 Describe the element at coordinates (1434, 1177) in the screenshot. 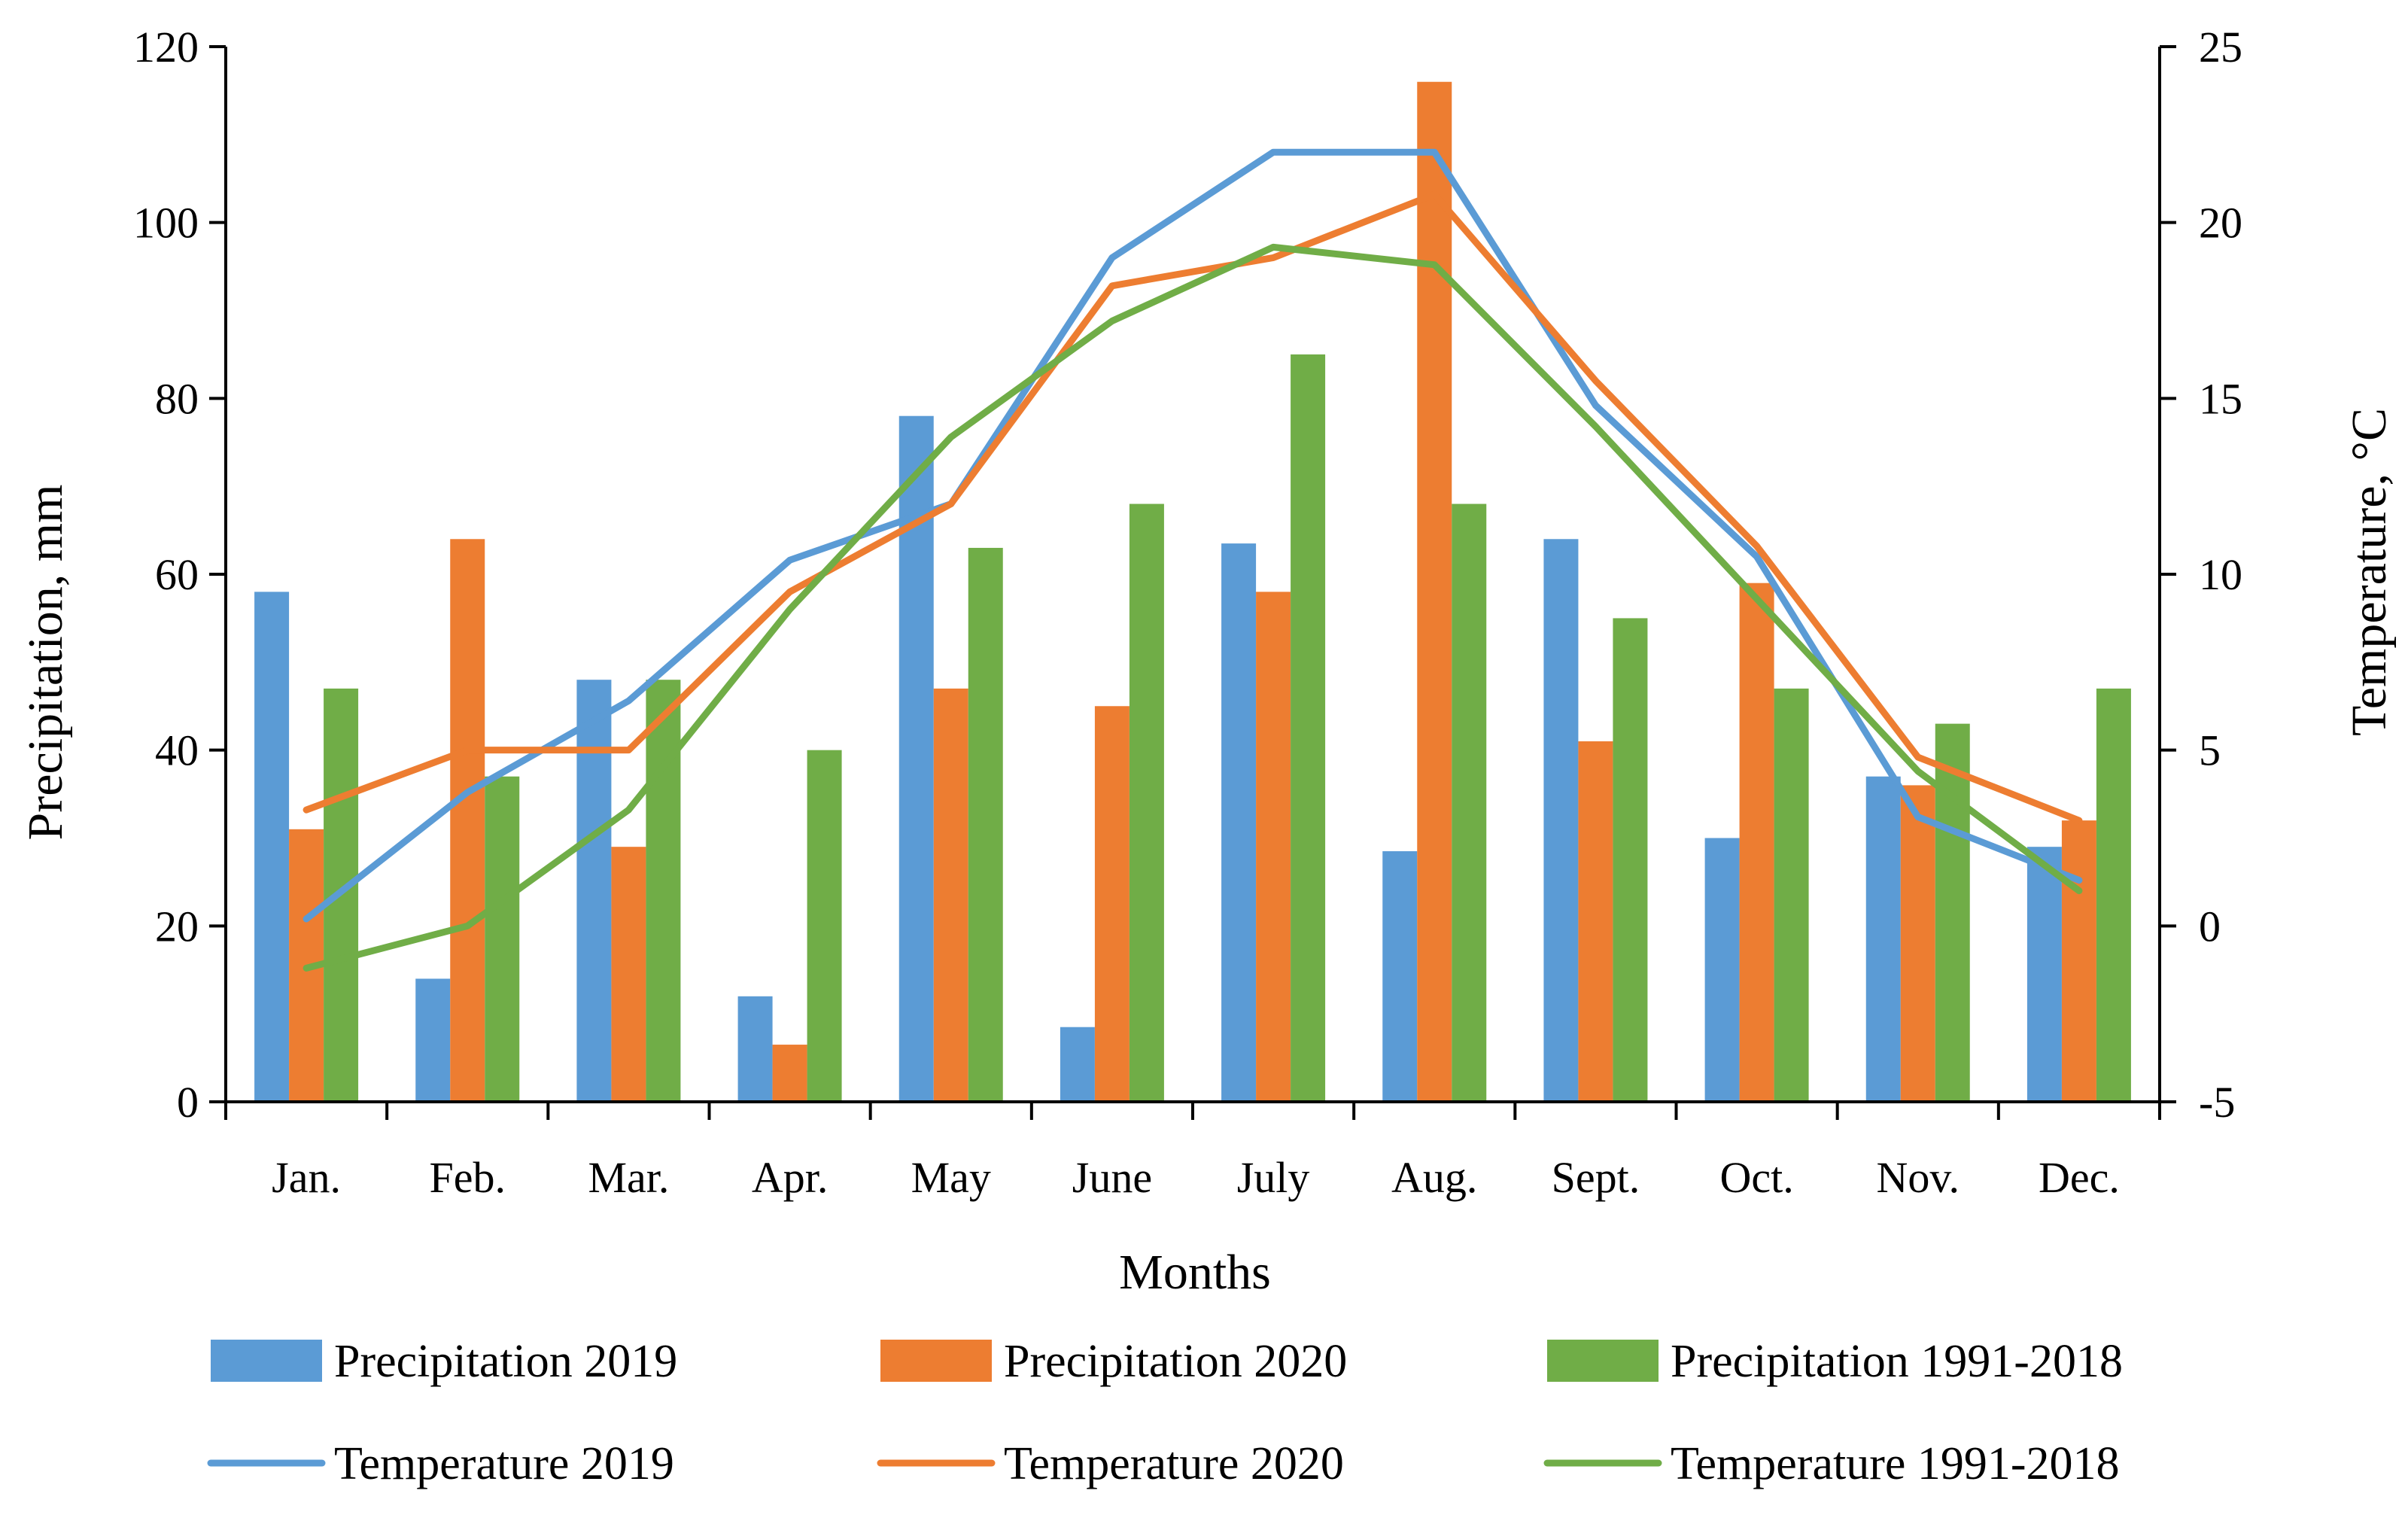

I see `x-tick-label-8: Aug.` at that location.